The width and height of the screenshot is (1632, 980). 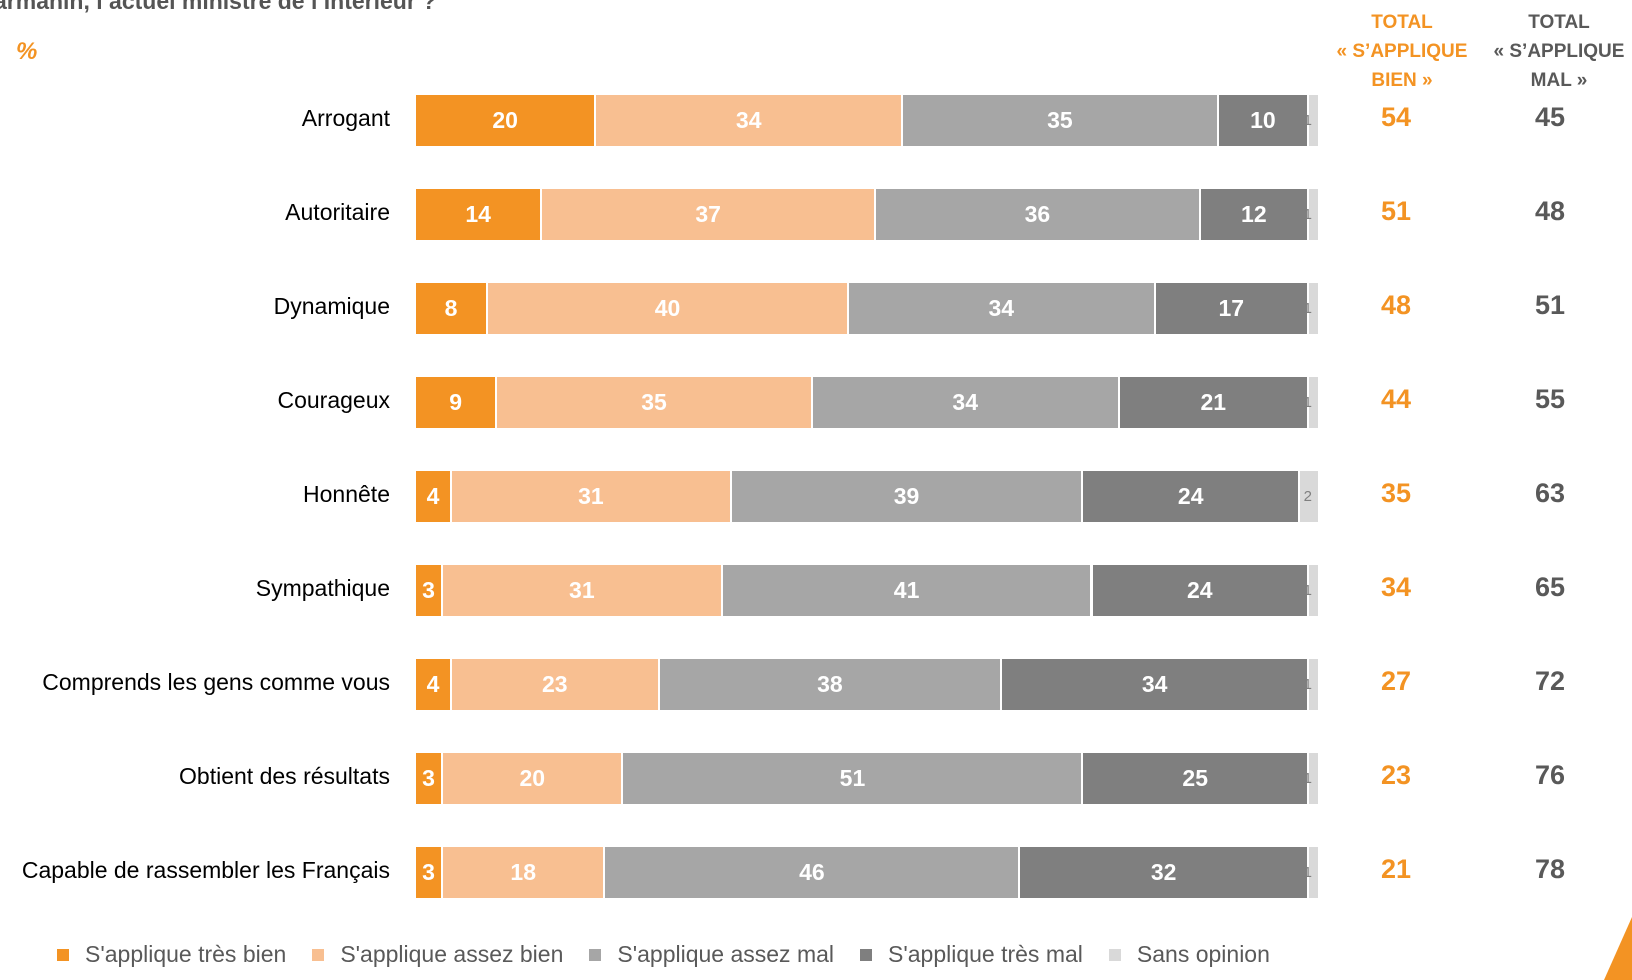 I want to click on data-label: 32, so click(x=1163, y=872).